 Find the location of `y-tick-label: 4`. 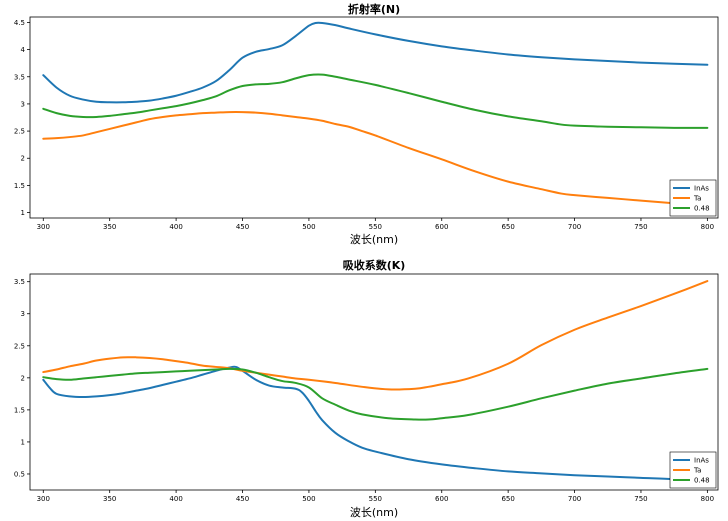

y-tick-label: 4 is located at coordinates (23, 50).